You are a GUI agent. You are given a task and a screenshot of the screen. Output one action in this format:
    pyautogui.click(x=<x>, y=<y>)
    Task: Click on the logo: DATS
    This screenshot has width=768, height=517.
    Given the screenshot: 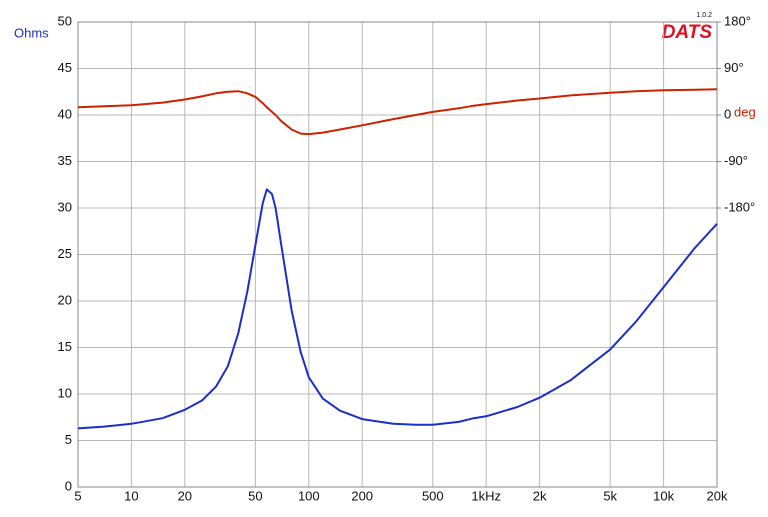 What is the action you would take?
    pyautogui.click(x=687, y=32)
    